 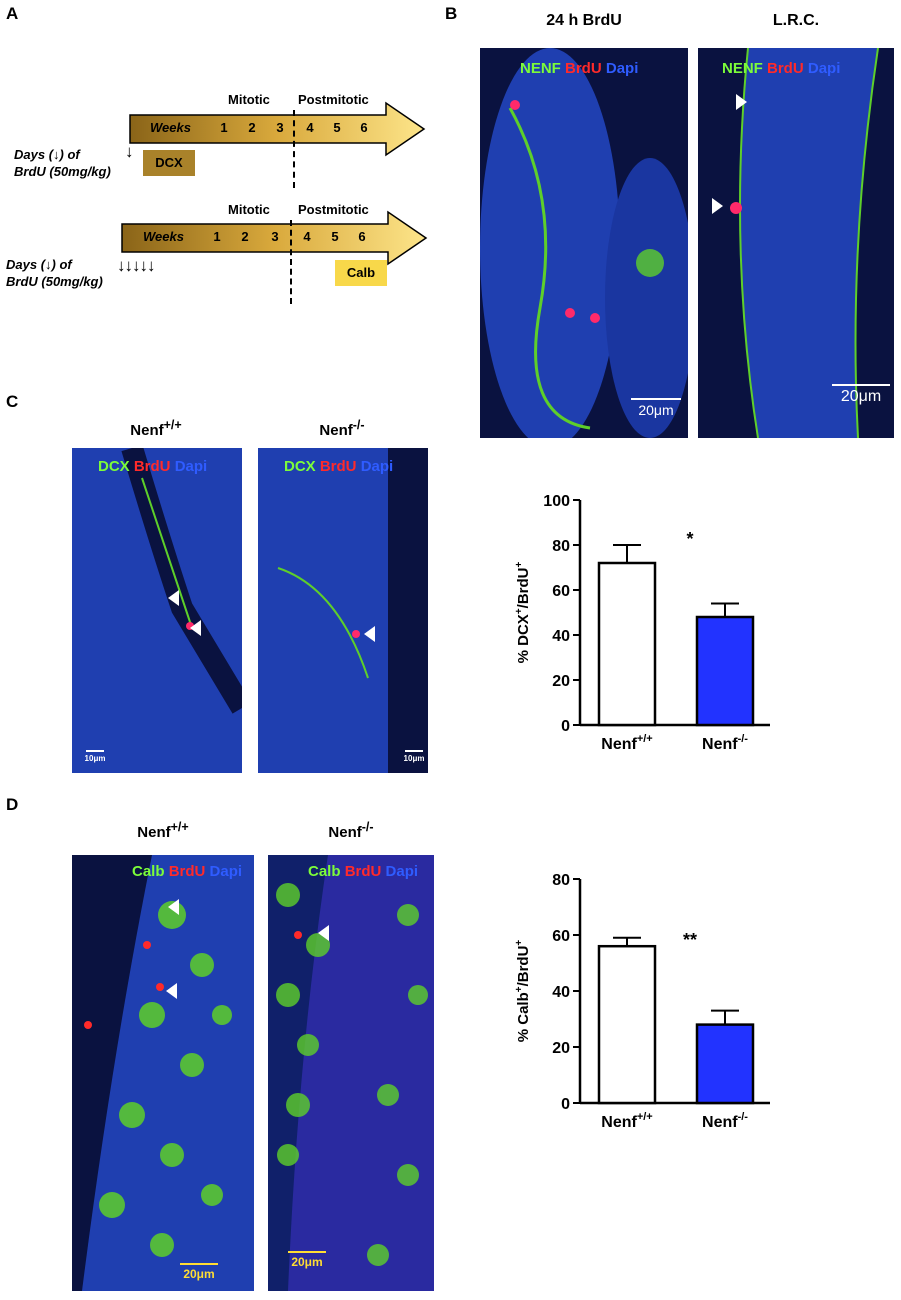 I want to click on scalebar-d-ko: 20μm, so click(x=307, y=1260).